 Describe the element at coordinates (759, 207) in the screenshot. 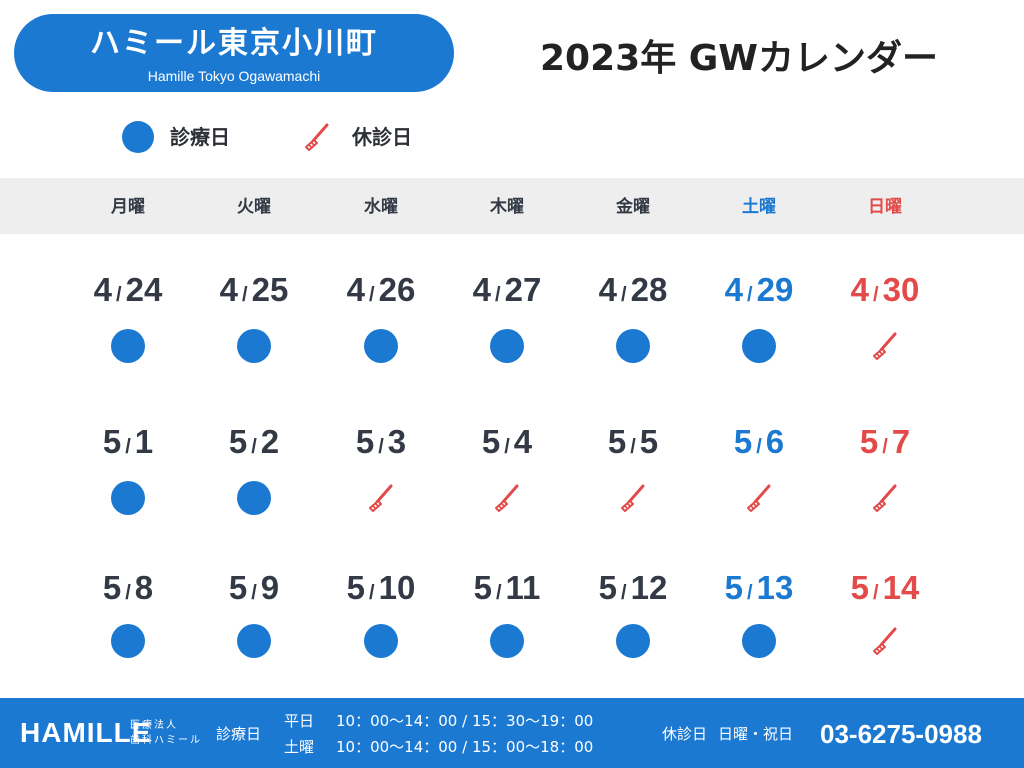

I see `weekday-label: 土曜` at that location.